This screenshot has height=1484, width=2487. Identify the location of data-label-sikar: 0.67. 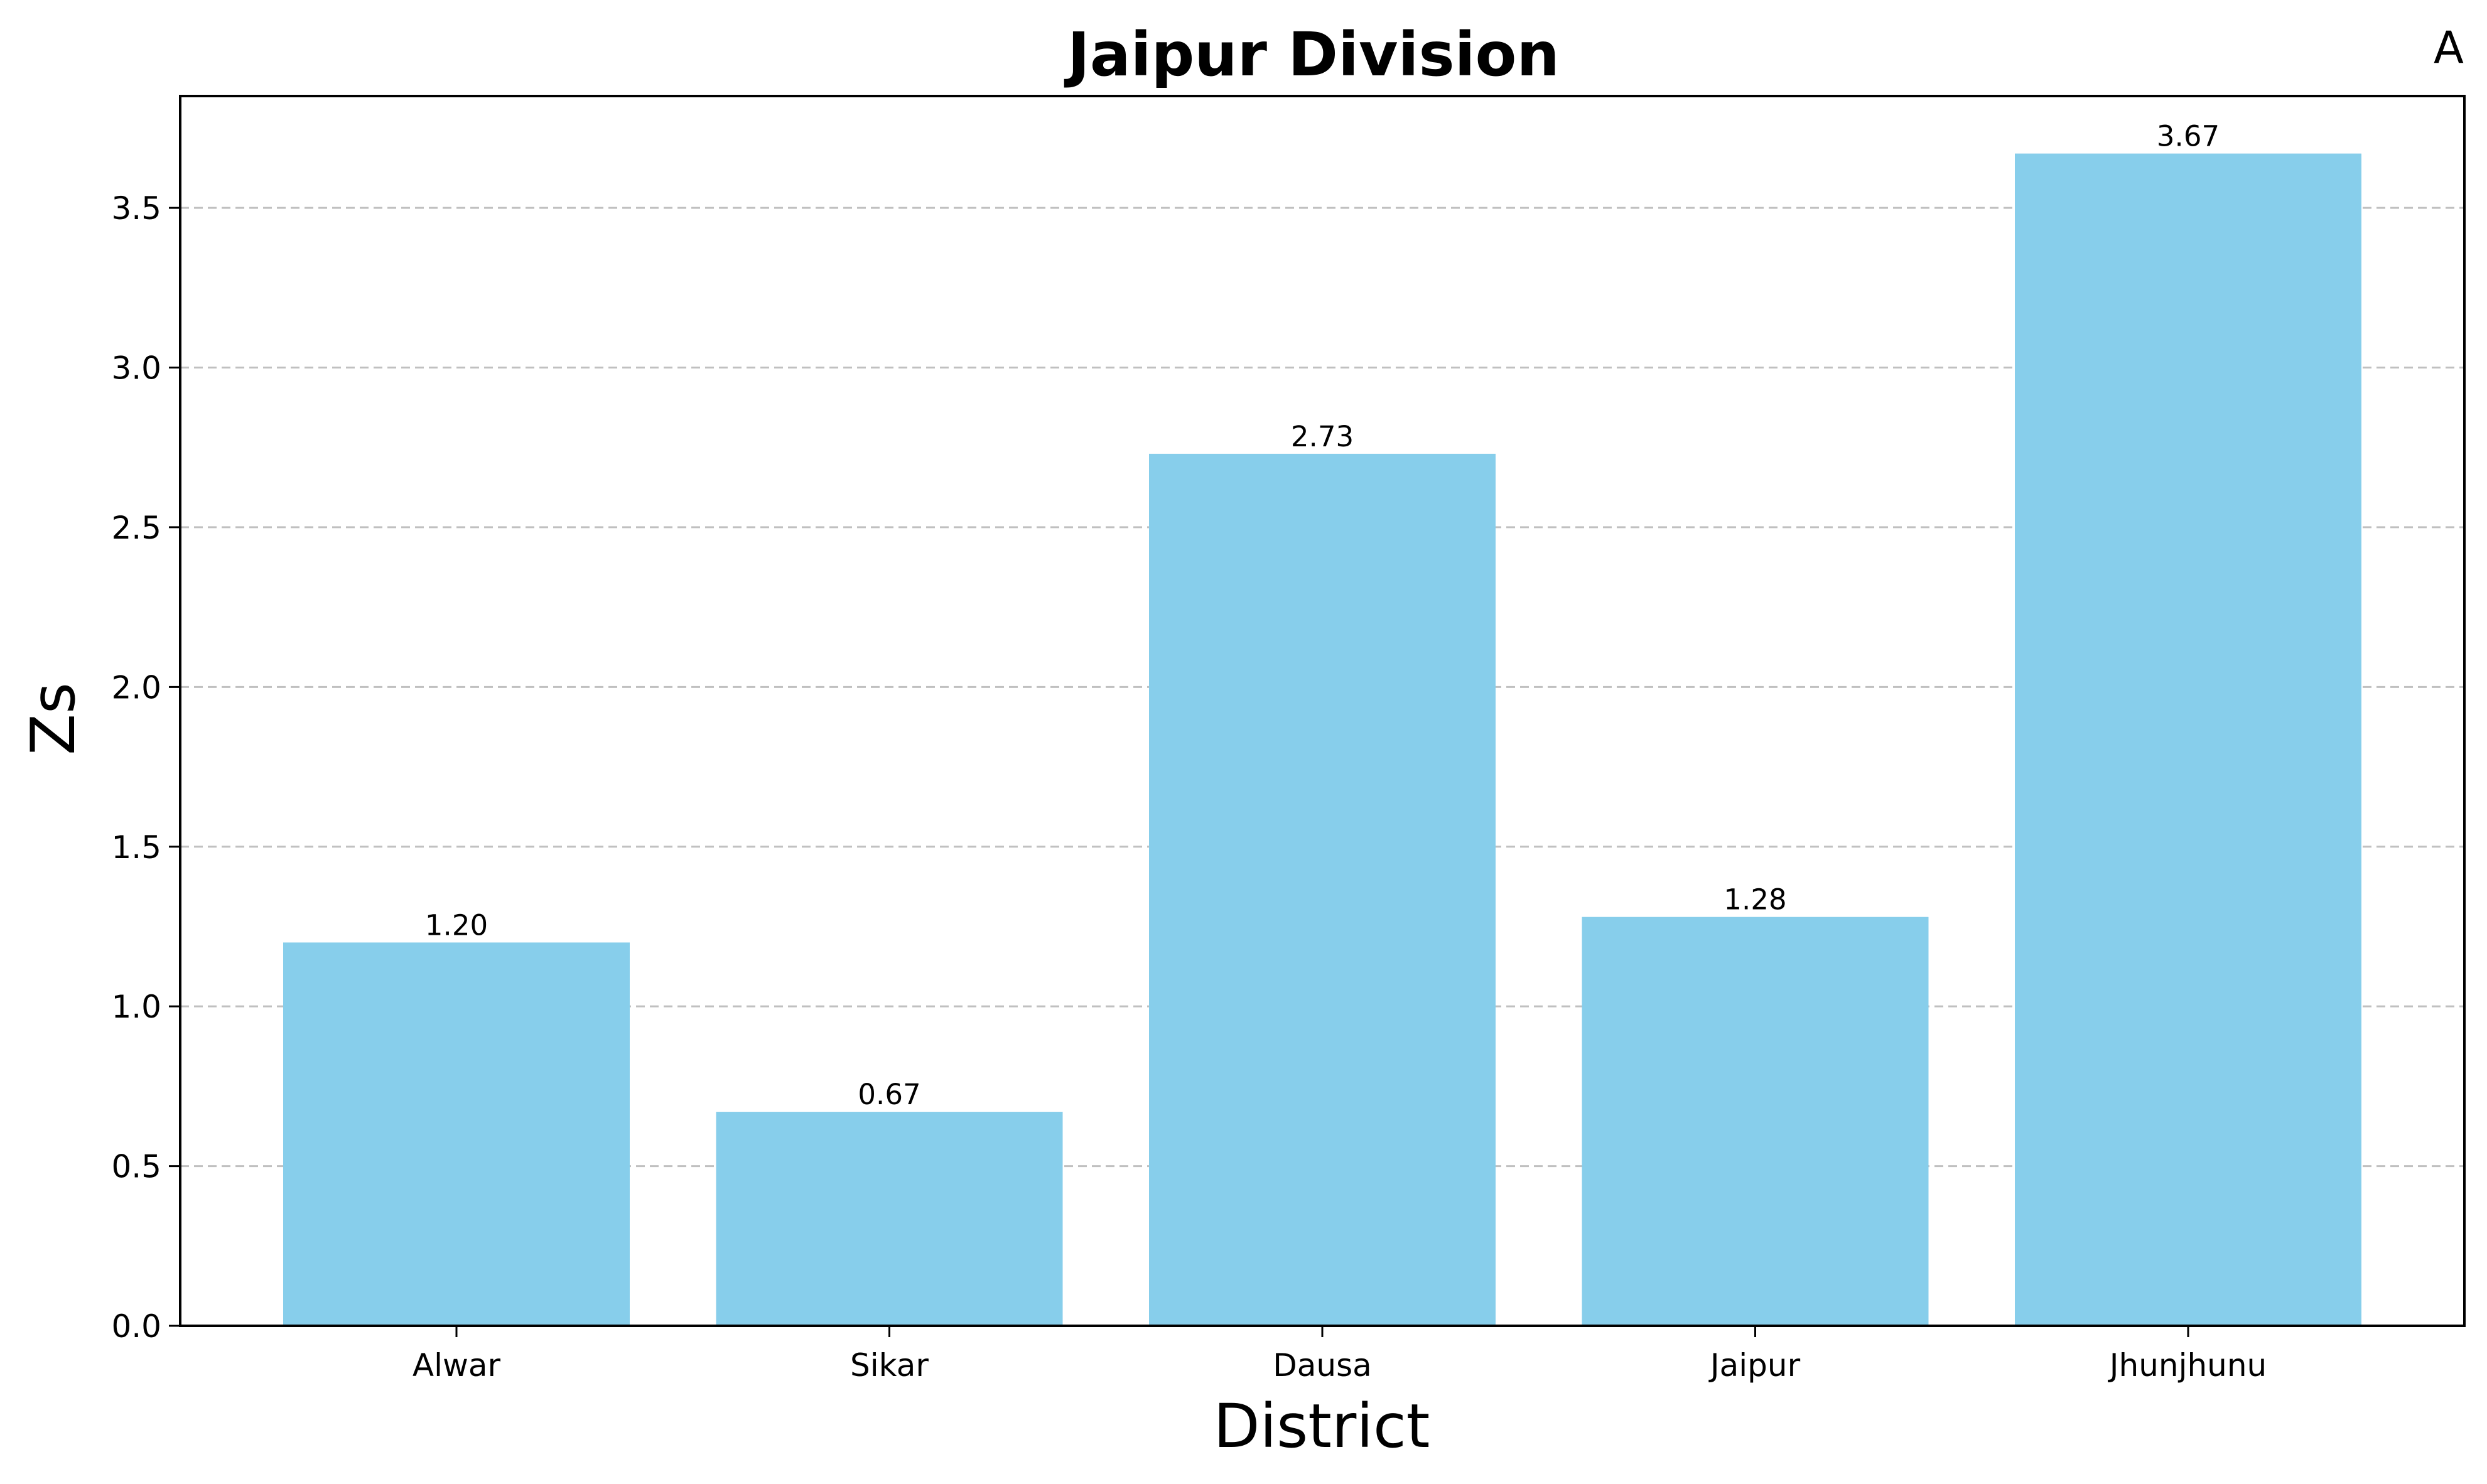
(889, 1094).